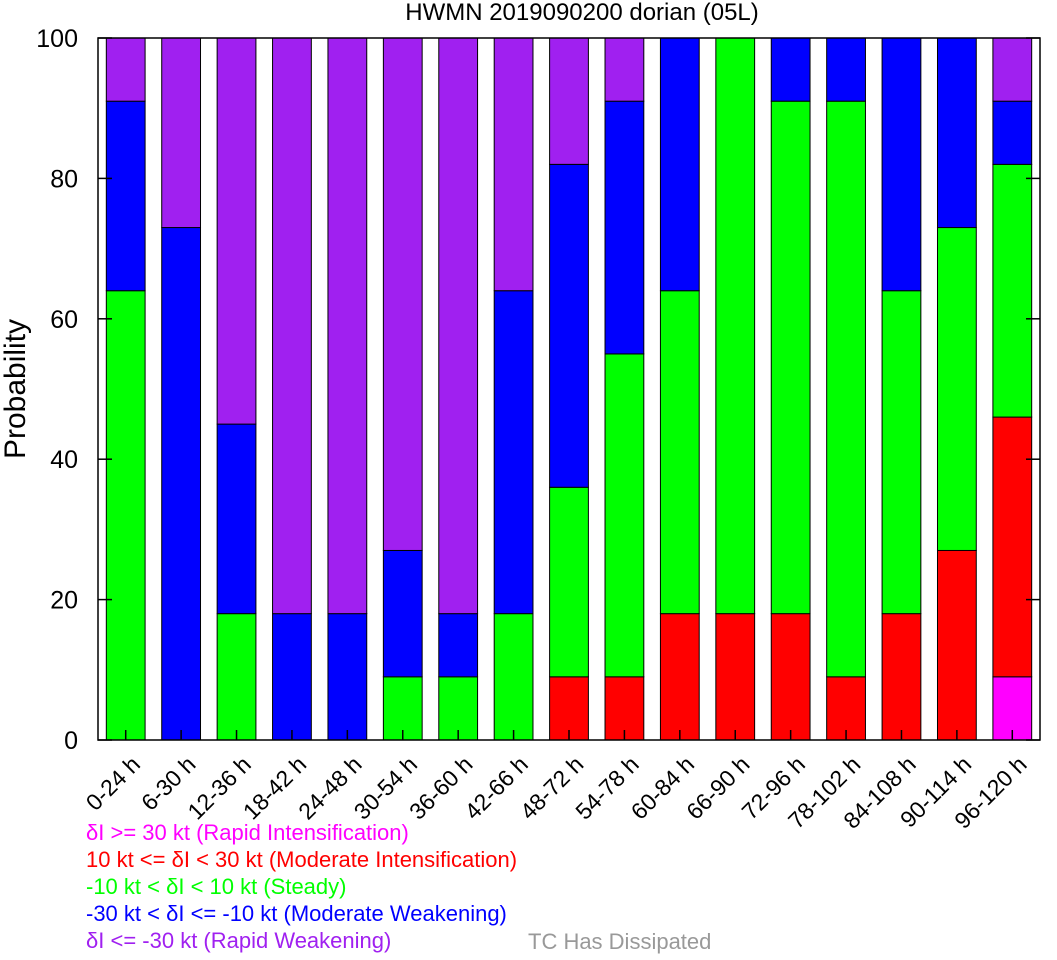 This screenshot has height=960, width=1057. Describe the element at coordinates (64, 460) in the screenshot. I see `y-tick-label: 40` at that location.